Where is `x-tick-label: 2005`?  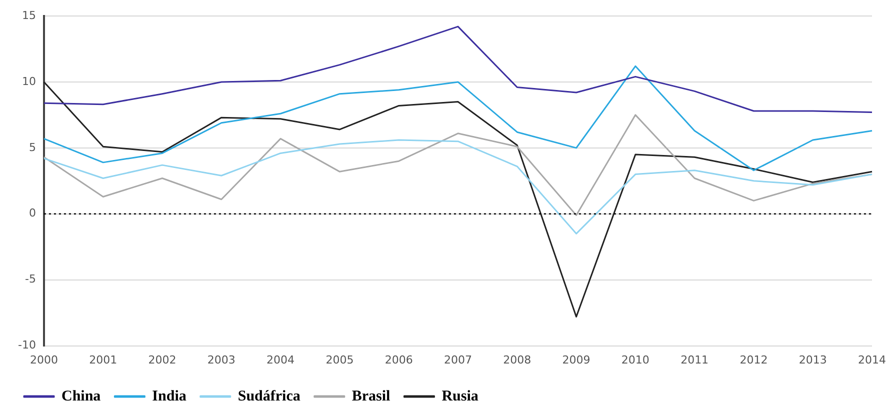 x-tick-label: 2005 is located at coordinates (340, 359).